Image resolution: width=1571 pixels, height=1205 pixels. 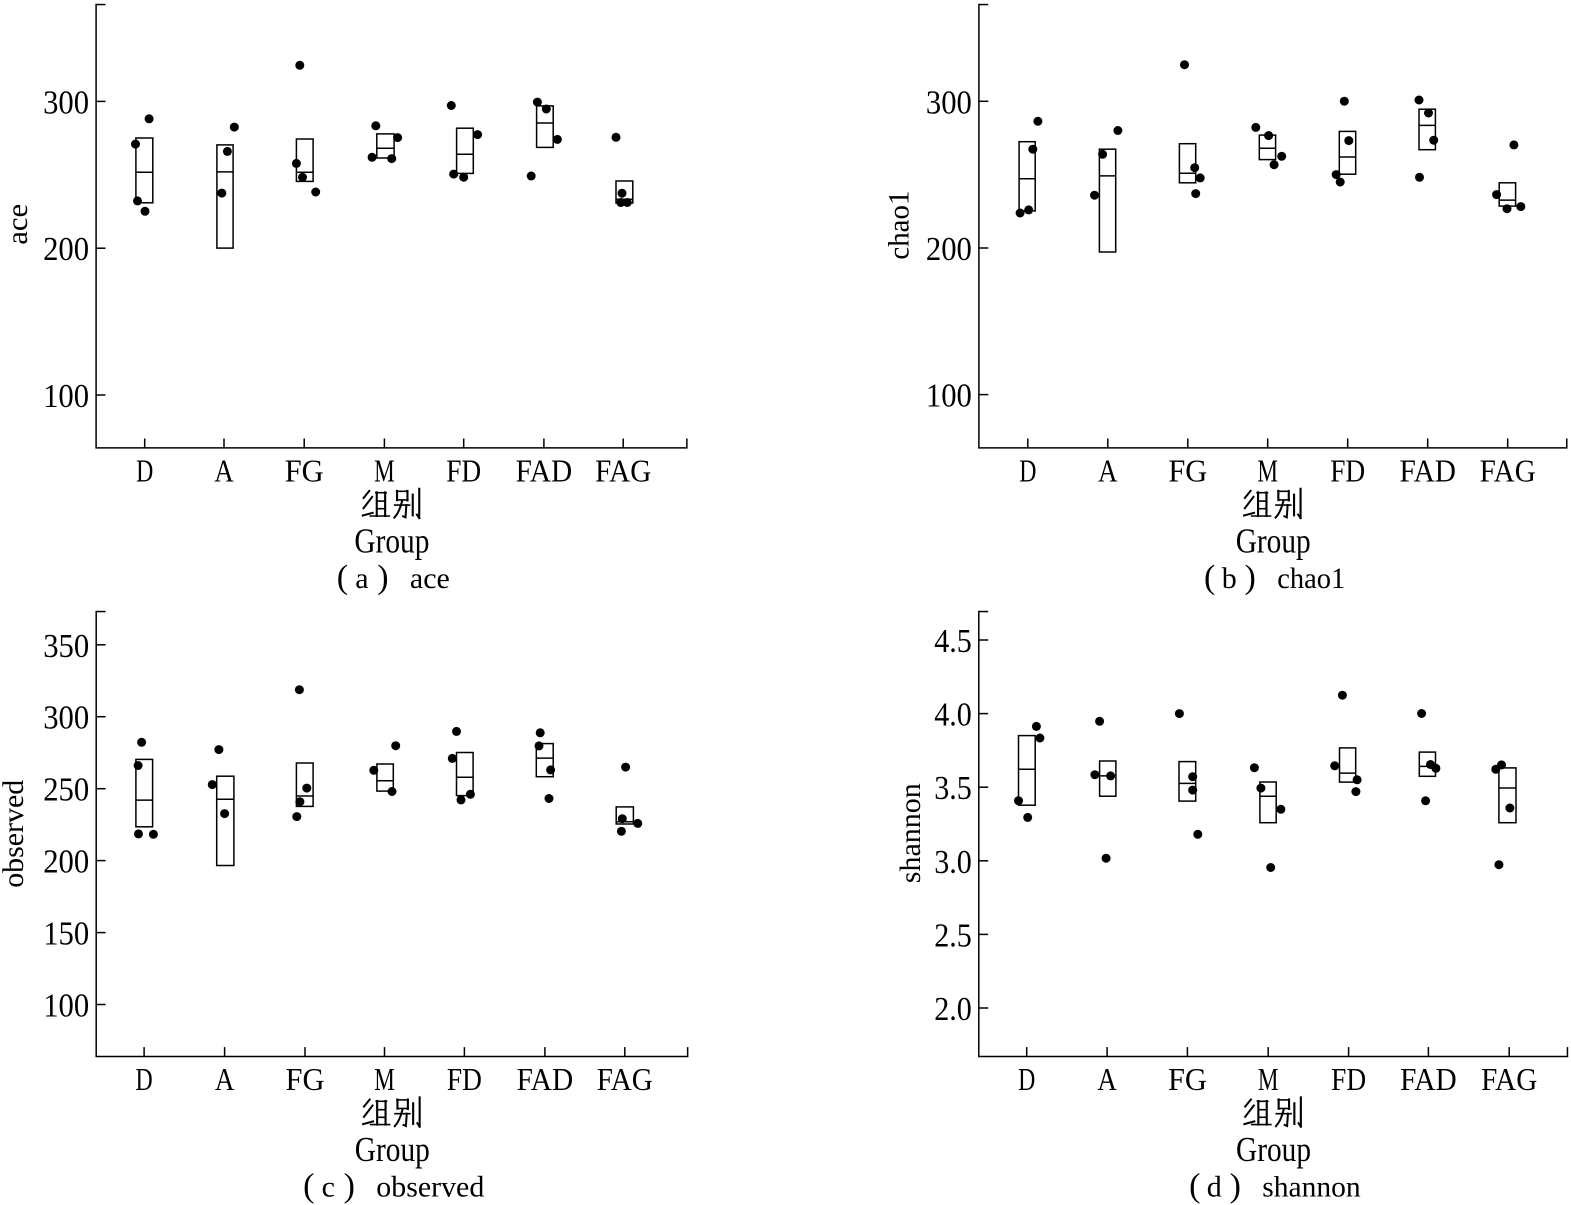 What do you see at coordinates (1214, 1187) in the screenshot?
I see `svg-text: d` at bounding box center [1214, 1187].